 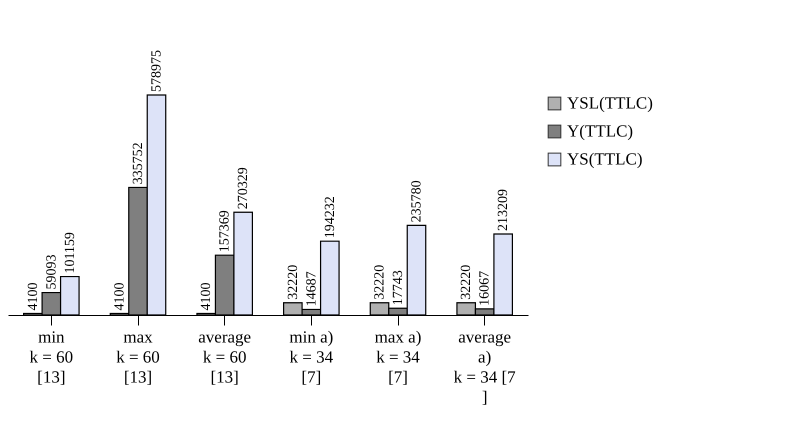 I want to click on legend-label: YSL(TTLC), so click(x=610, y=103).